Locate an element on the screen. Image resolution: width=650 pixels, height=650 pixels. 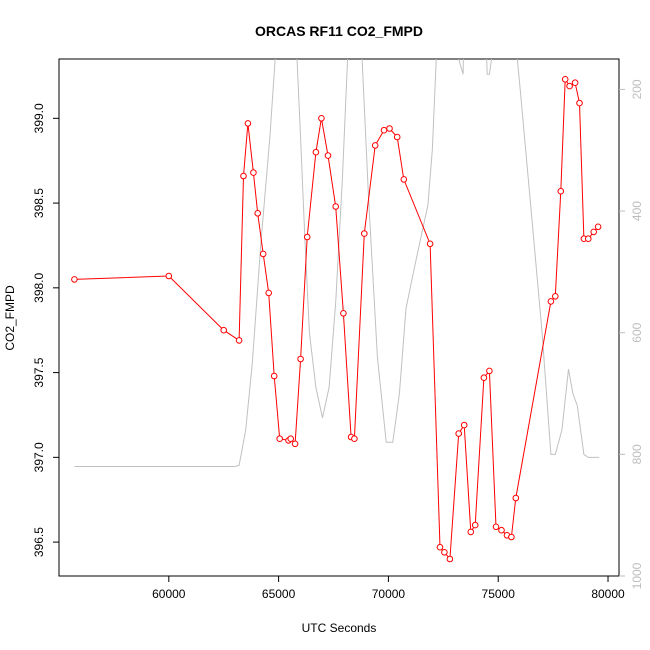
x-axis-label: UTC Seconds is located at coordinates (339, 628).